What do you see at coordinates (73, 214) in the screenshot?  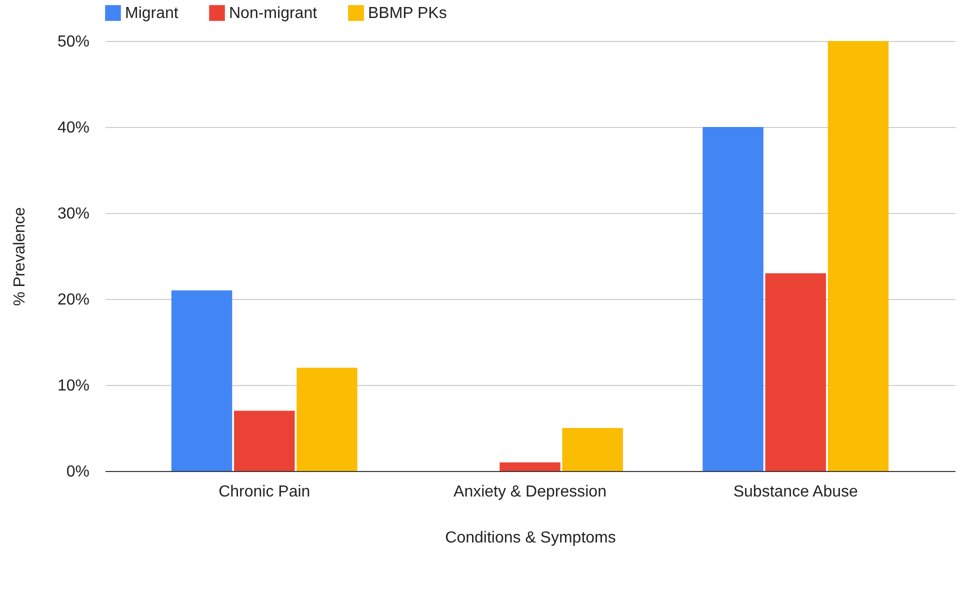 I see `y-tick-label: 30%` at bounding box center [73, 214].